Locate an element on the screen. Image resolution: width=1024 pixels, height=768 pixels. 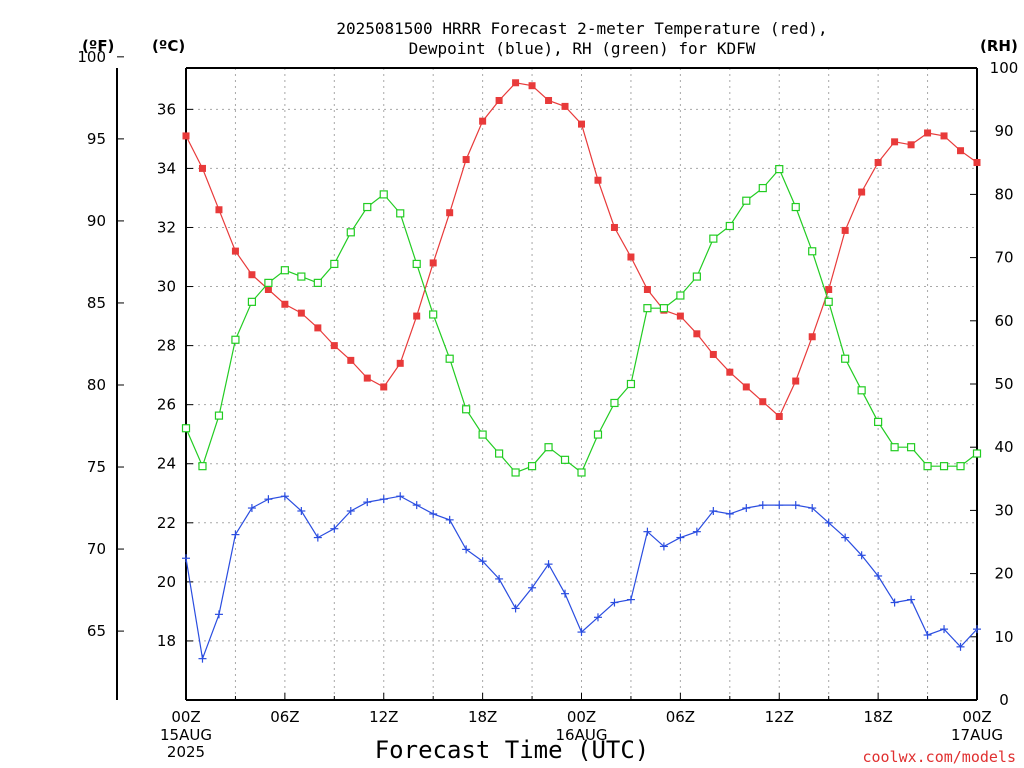
rh-tick-label: 10 is located at coordinates (1003, 637).